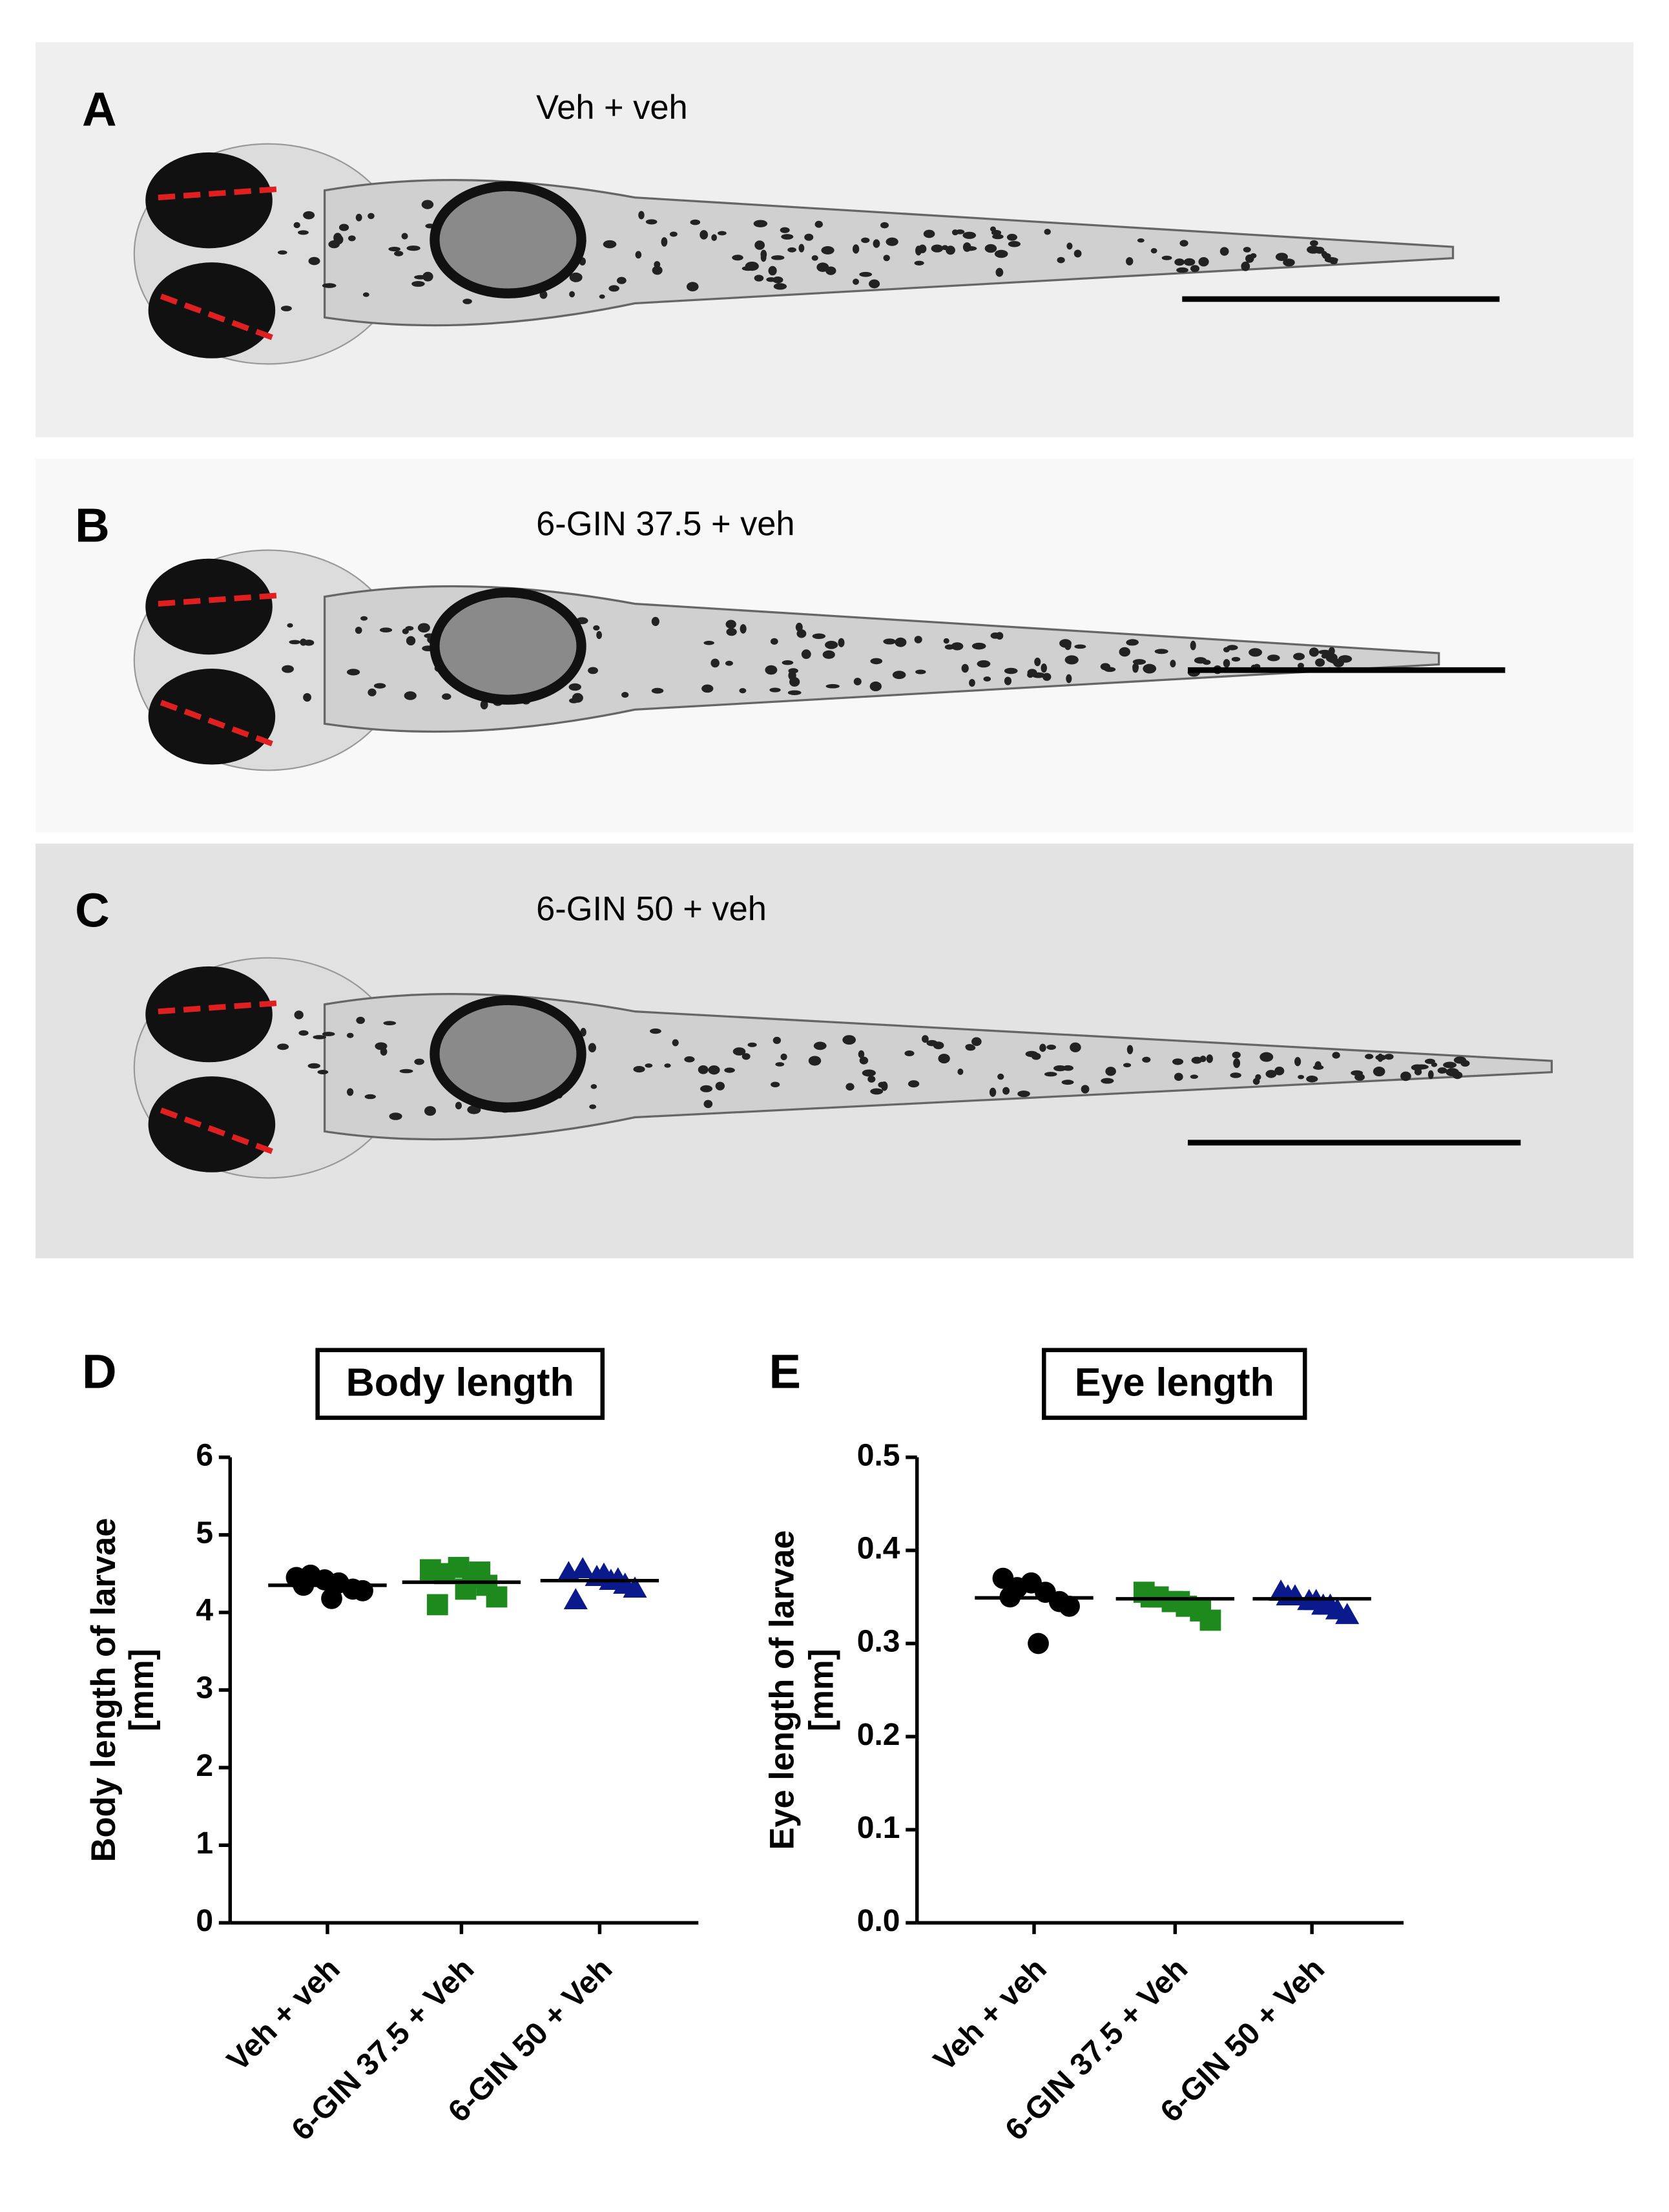  Describe the element at coordinates (460, 1382) in the screenshot. I see `chart-title: Body length` at that location.